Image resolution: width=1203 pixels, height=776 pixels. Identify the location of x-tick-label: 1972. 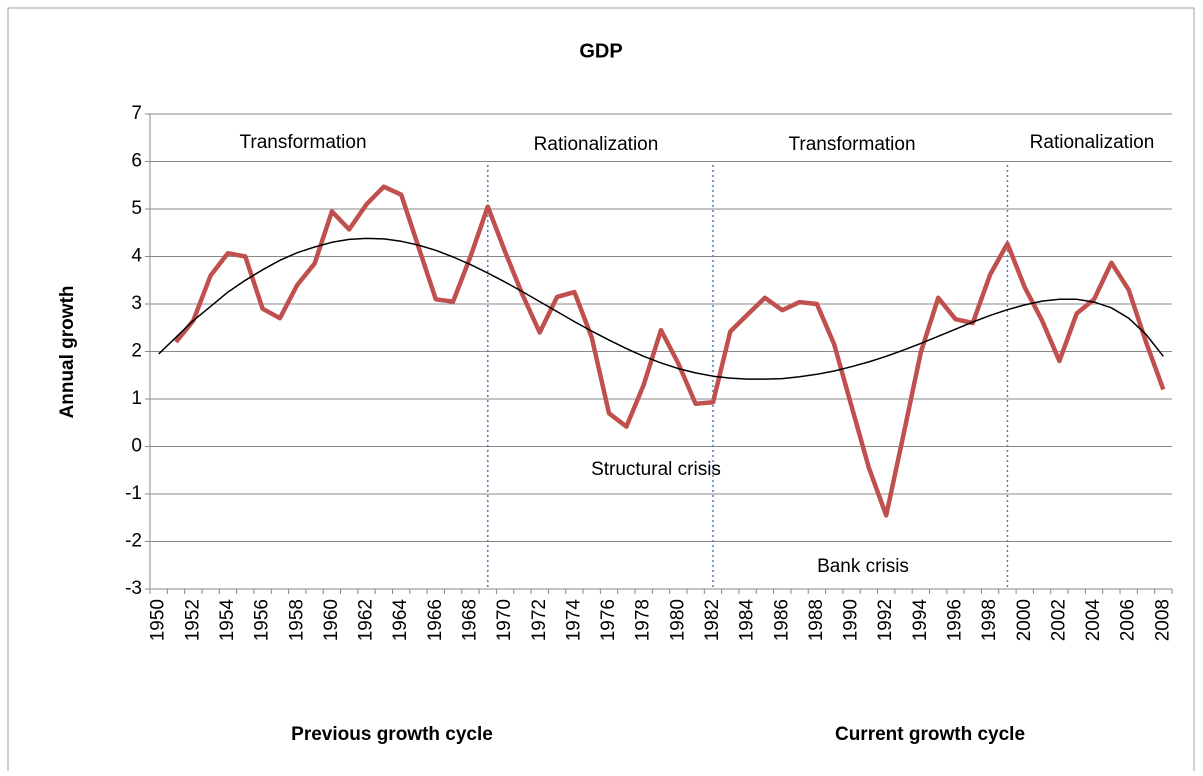
(539, 620).